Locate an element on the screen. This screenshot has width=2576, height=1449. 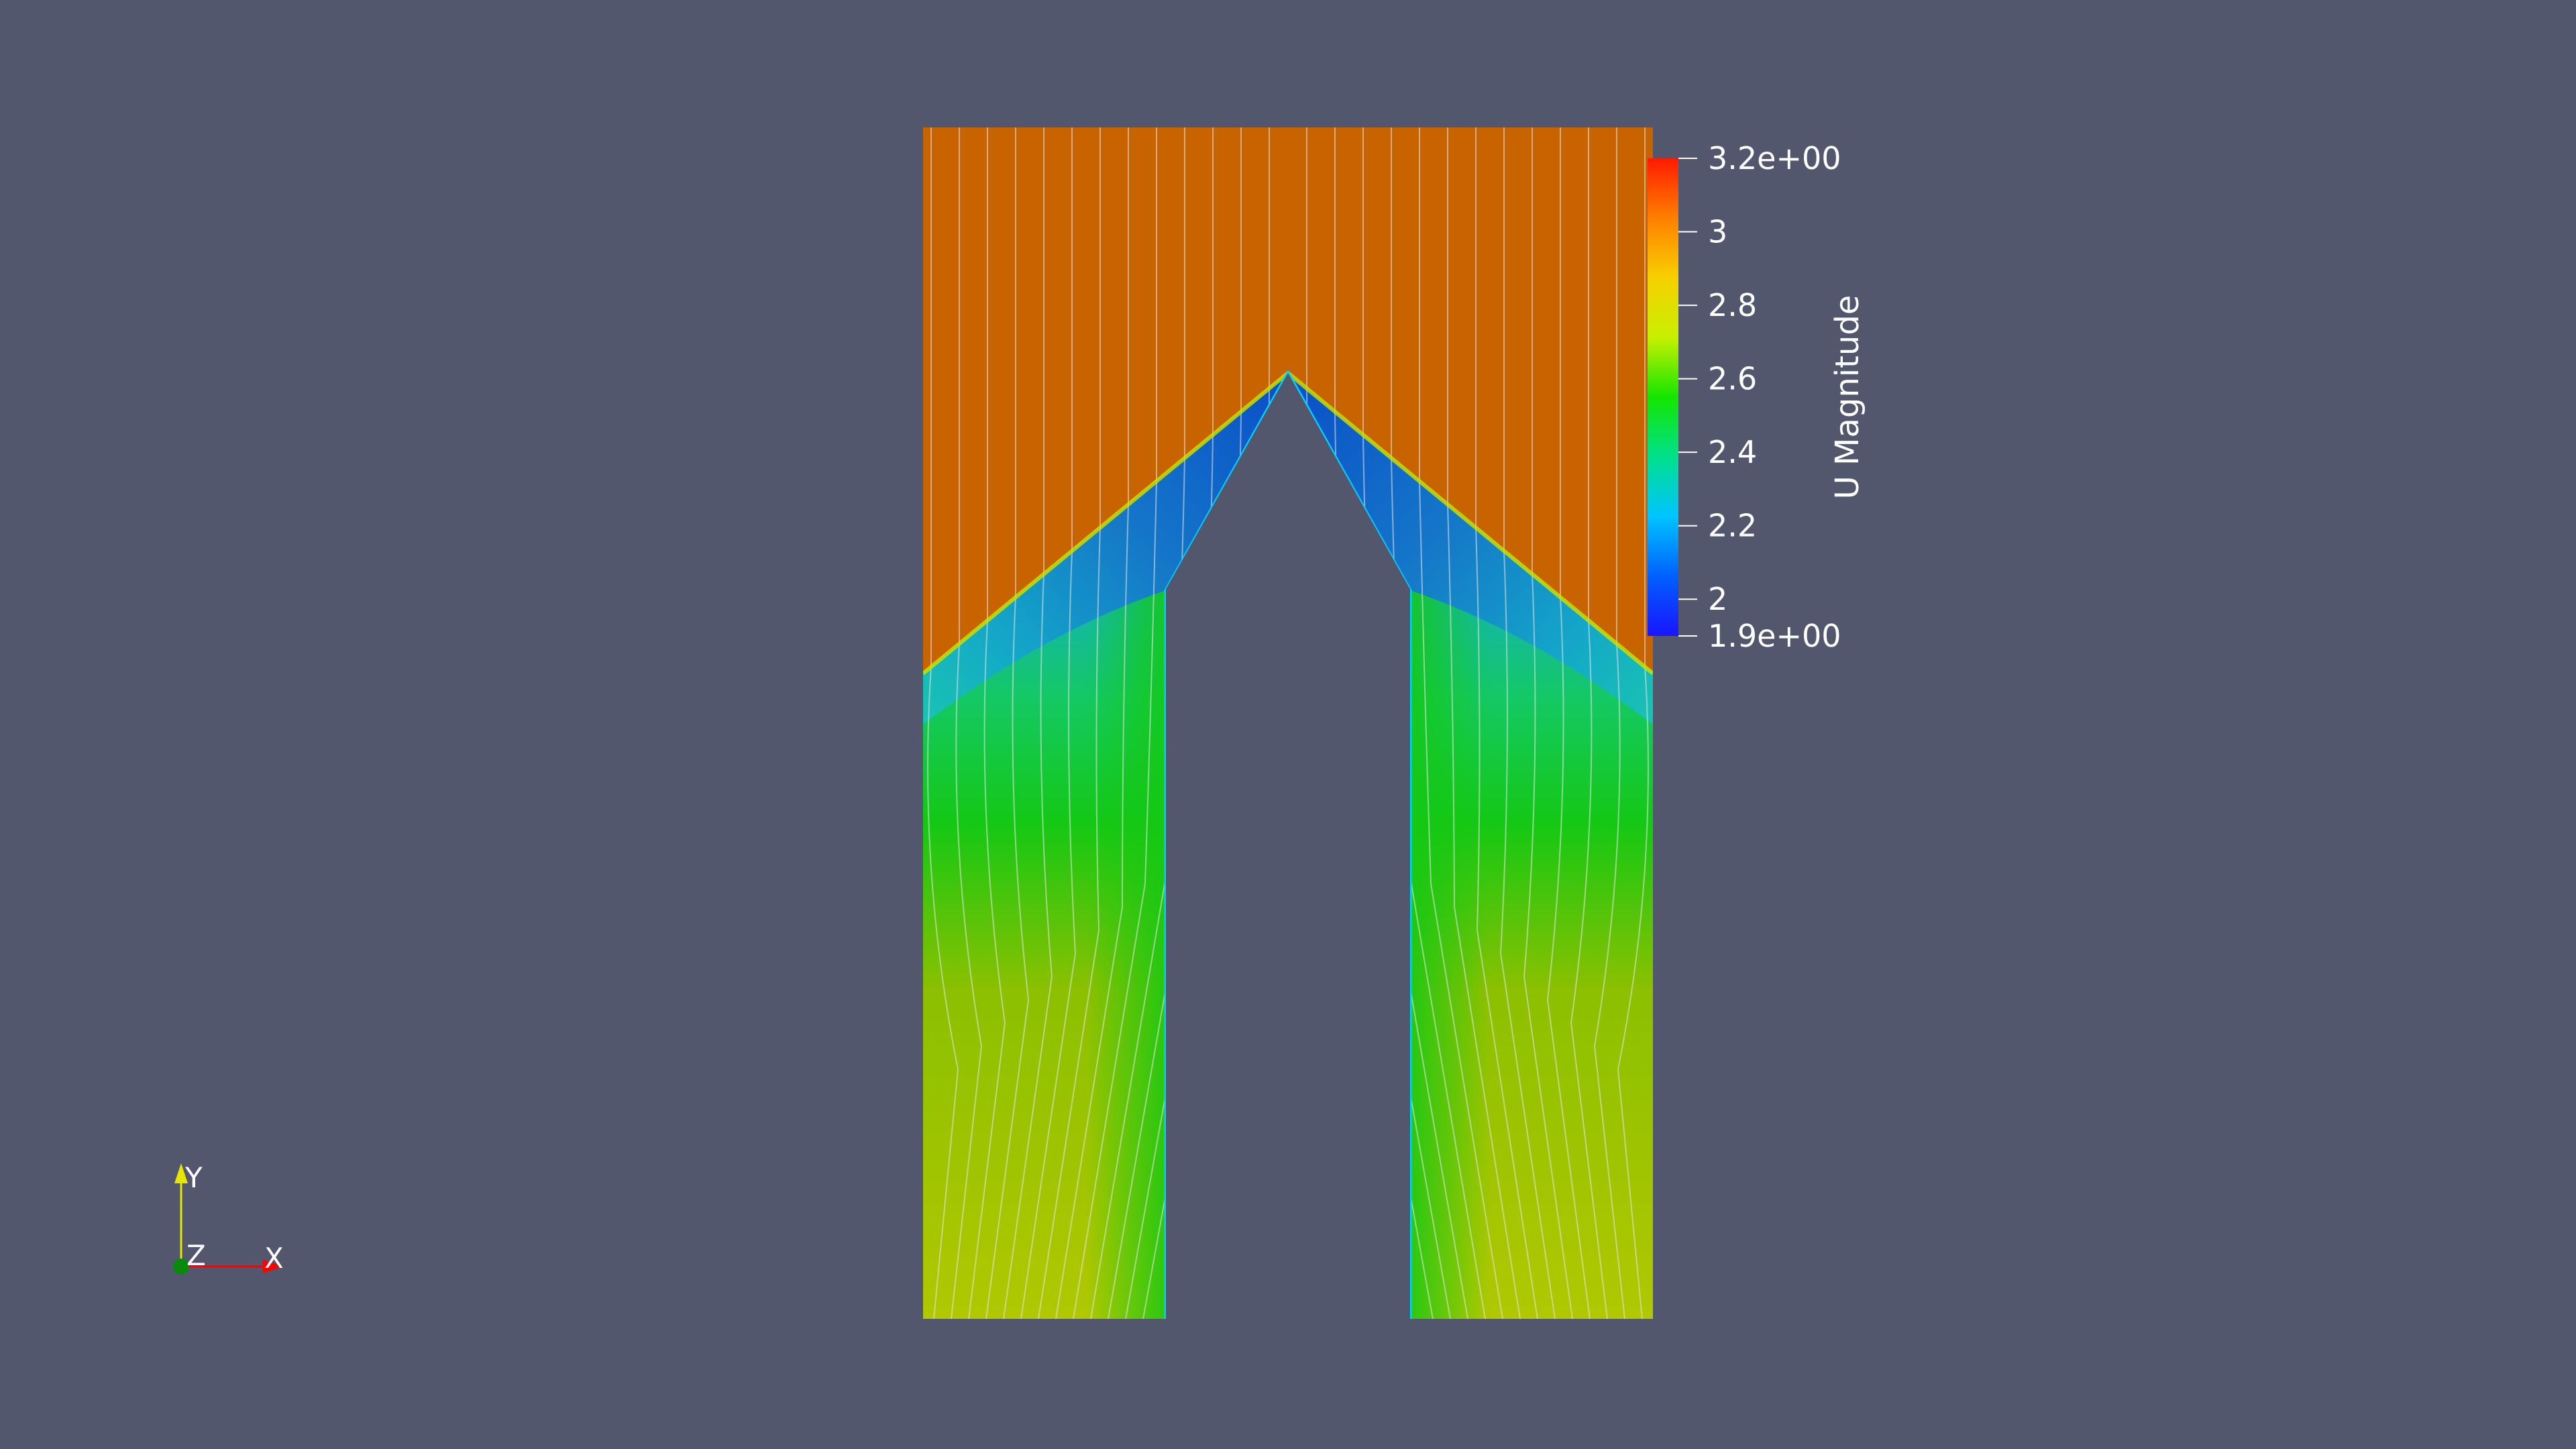
colorbar-tick-label: 3 is located at coordinates (1717, 232).